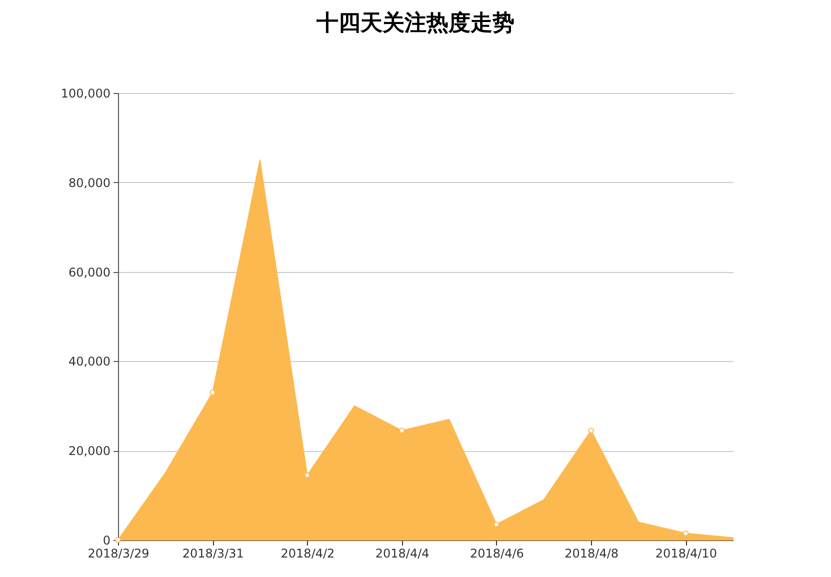  I want to click on y-tick-label: 0, so click(106, 541).